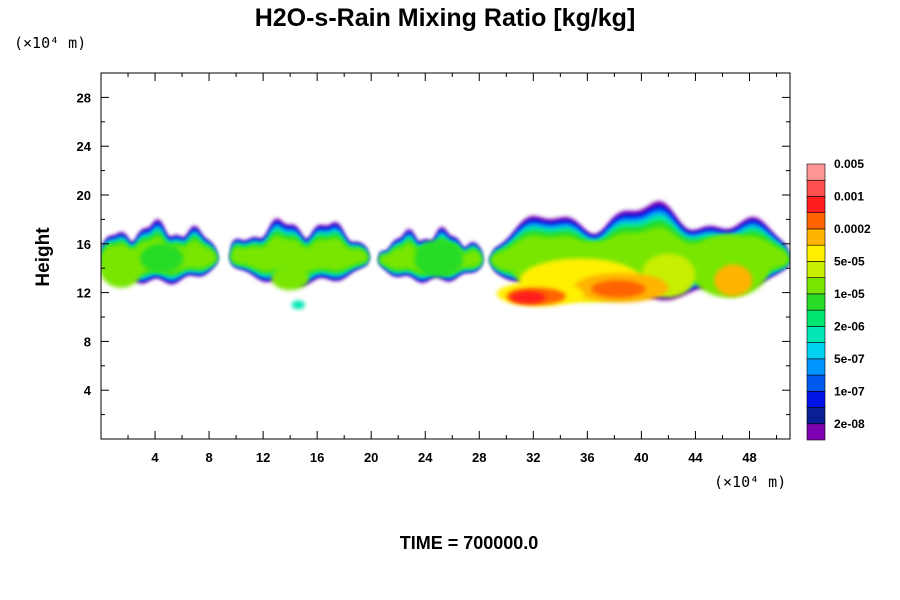 The width and height of the screenshot is (900, 600). I want to click on x-tick-label: 12, so click(263, 457).